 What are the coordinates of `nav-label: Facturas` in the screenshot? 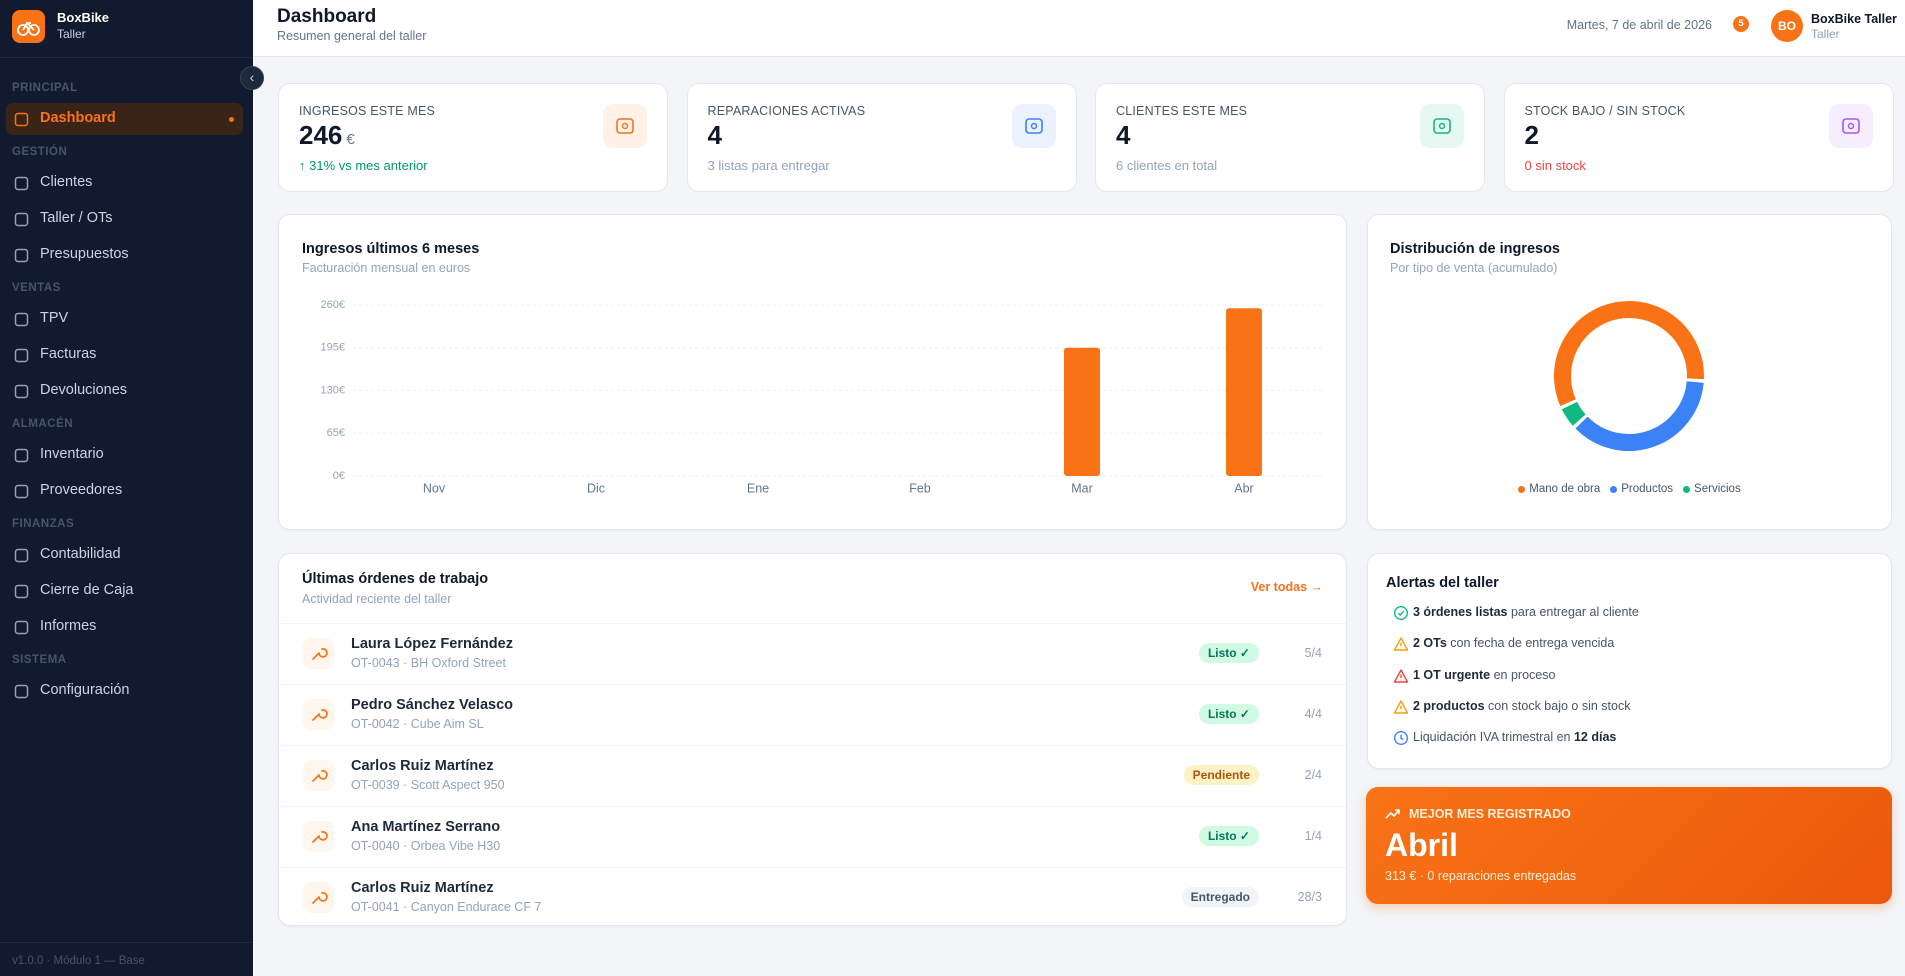 It's located at (68, 354).